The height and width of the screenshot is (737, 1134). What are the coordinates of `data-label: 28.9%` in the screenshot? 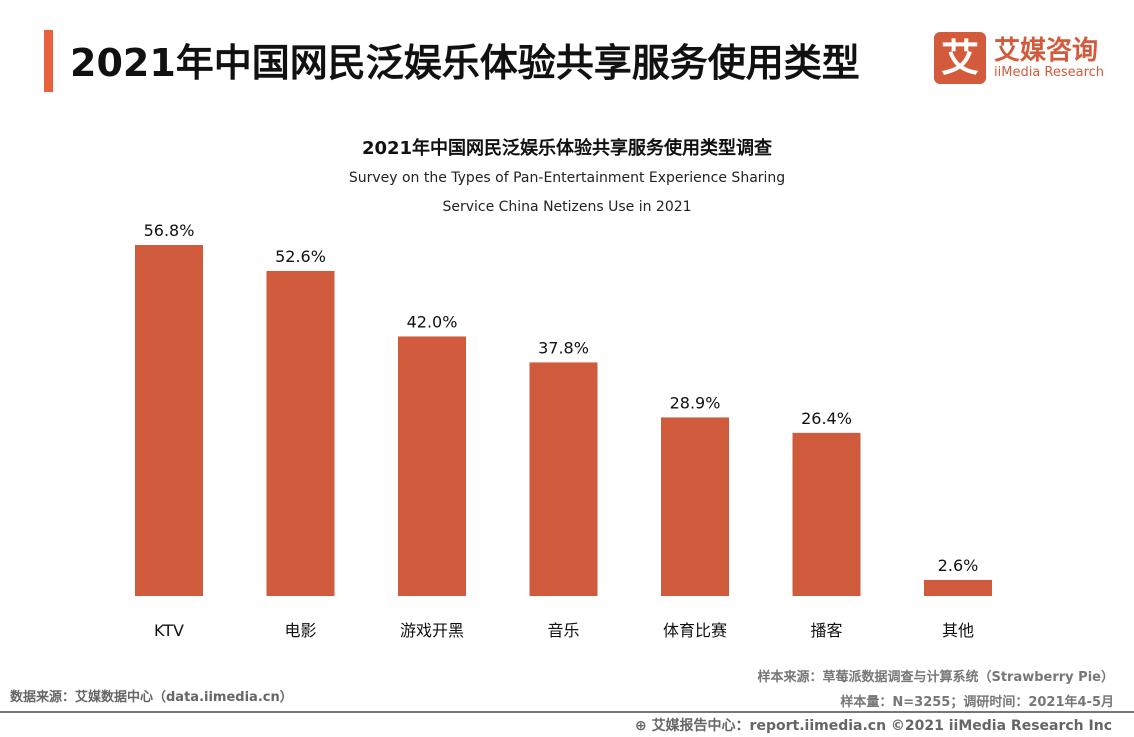 It's located at (695, 402).